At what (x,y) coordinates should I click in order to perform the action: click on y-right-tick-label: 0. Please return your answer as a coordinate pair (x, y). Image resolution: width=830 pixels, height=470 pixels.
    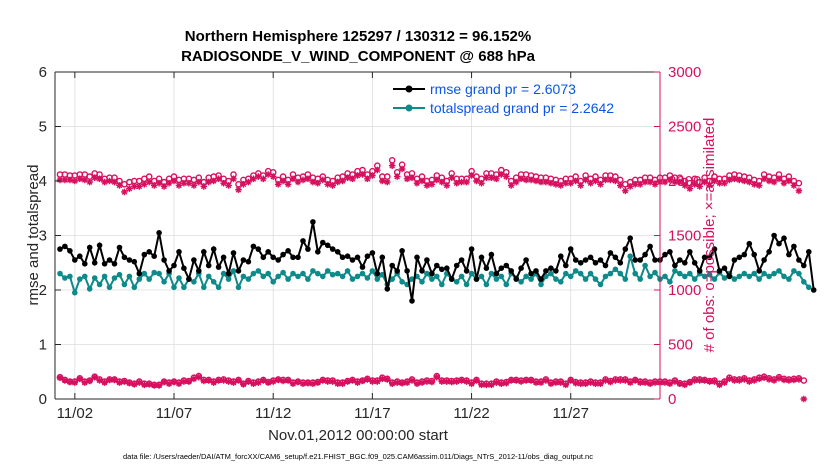
    Looking at the image, I should click on (672, 399).